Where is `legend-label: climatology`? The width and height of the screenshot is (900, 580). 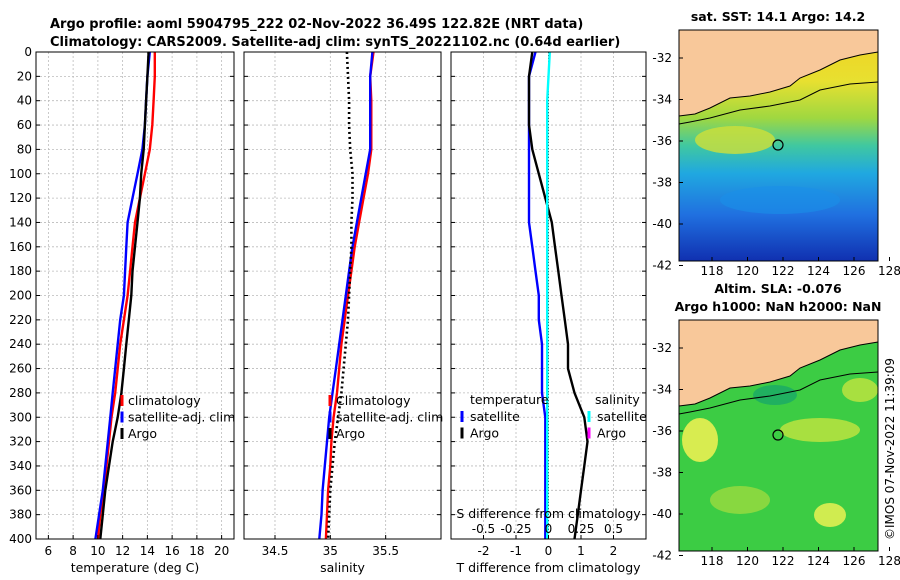 legend-label: climatology is located at coordinates (164, 400).